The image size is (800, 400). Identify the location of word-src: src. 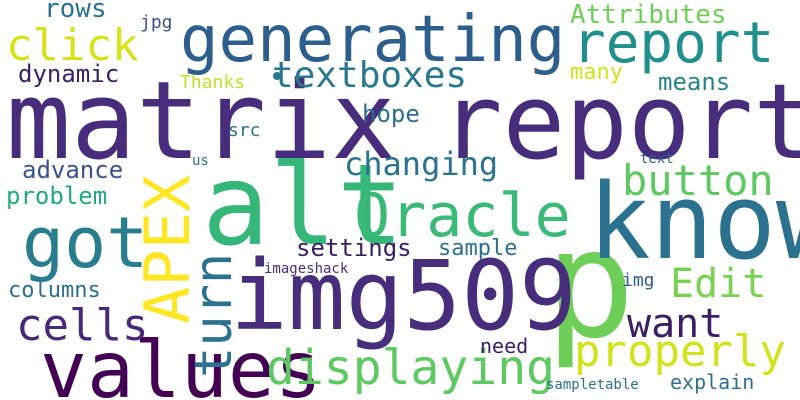
(244, 130).